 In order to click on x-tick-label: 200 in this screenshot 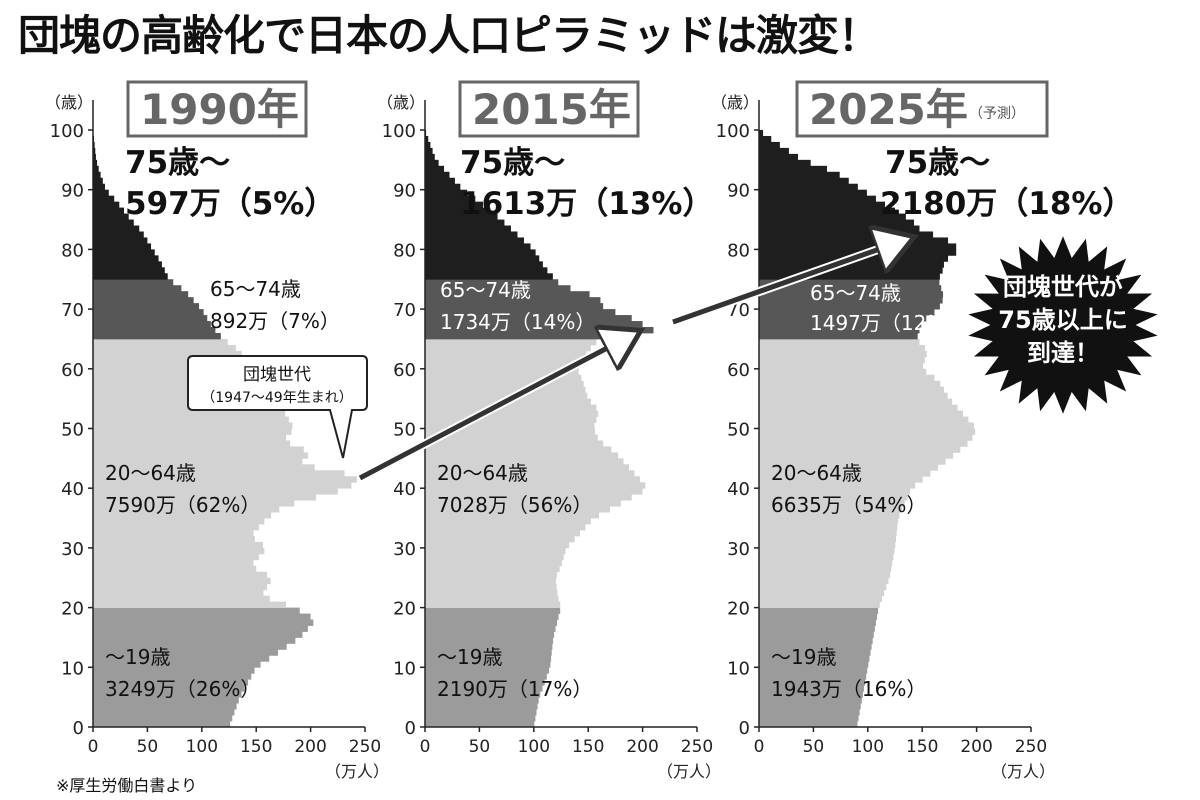, I will do `click(976, 747)`.